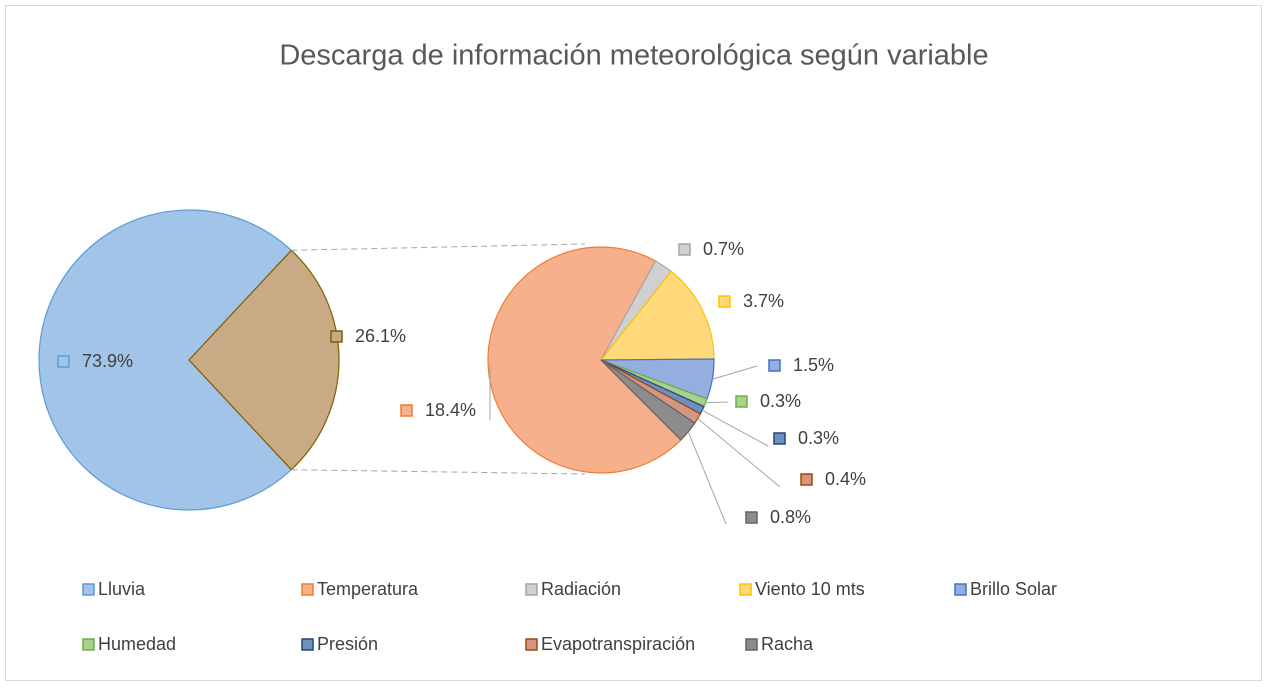  Describe the element at coordinates (581, 589) in the screenshot. I see `legend-label: Radiación` at that location.